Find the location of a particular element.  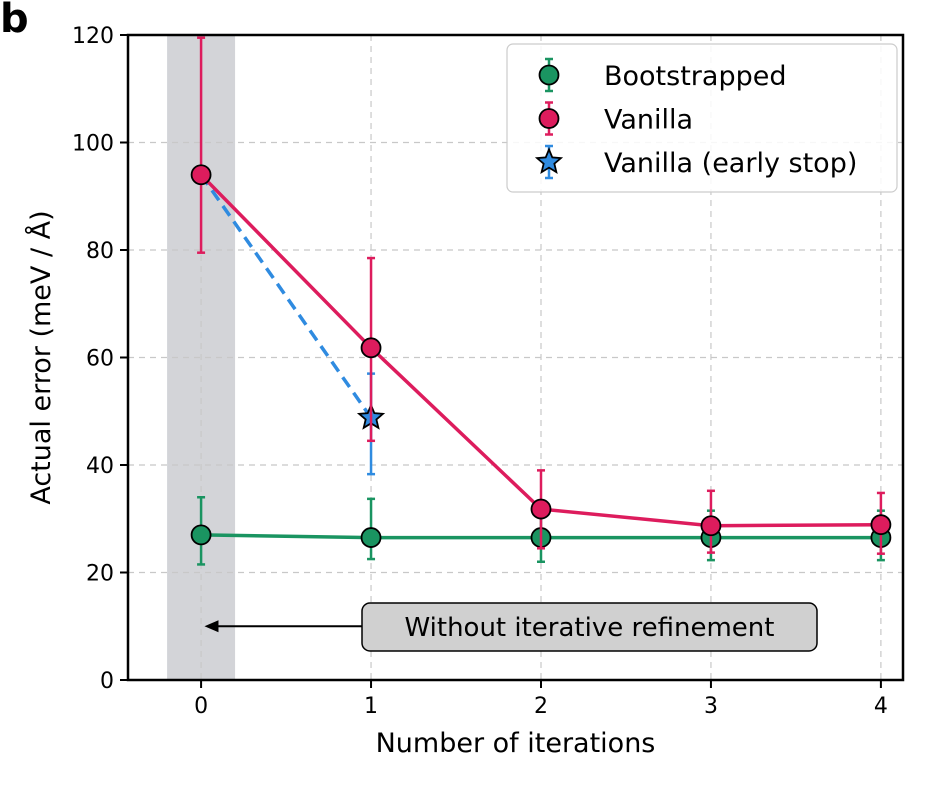

panel-label: b is located at coordinates (14, 21).